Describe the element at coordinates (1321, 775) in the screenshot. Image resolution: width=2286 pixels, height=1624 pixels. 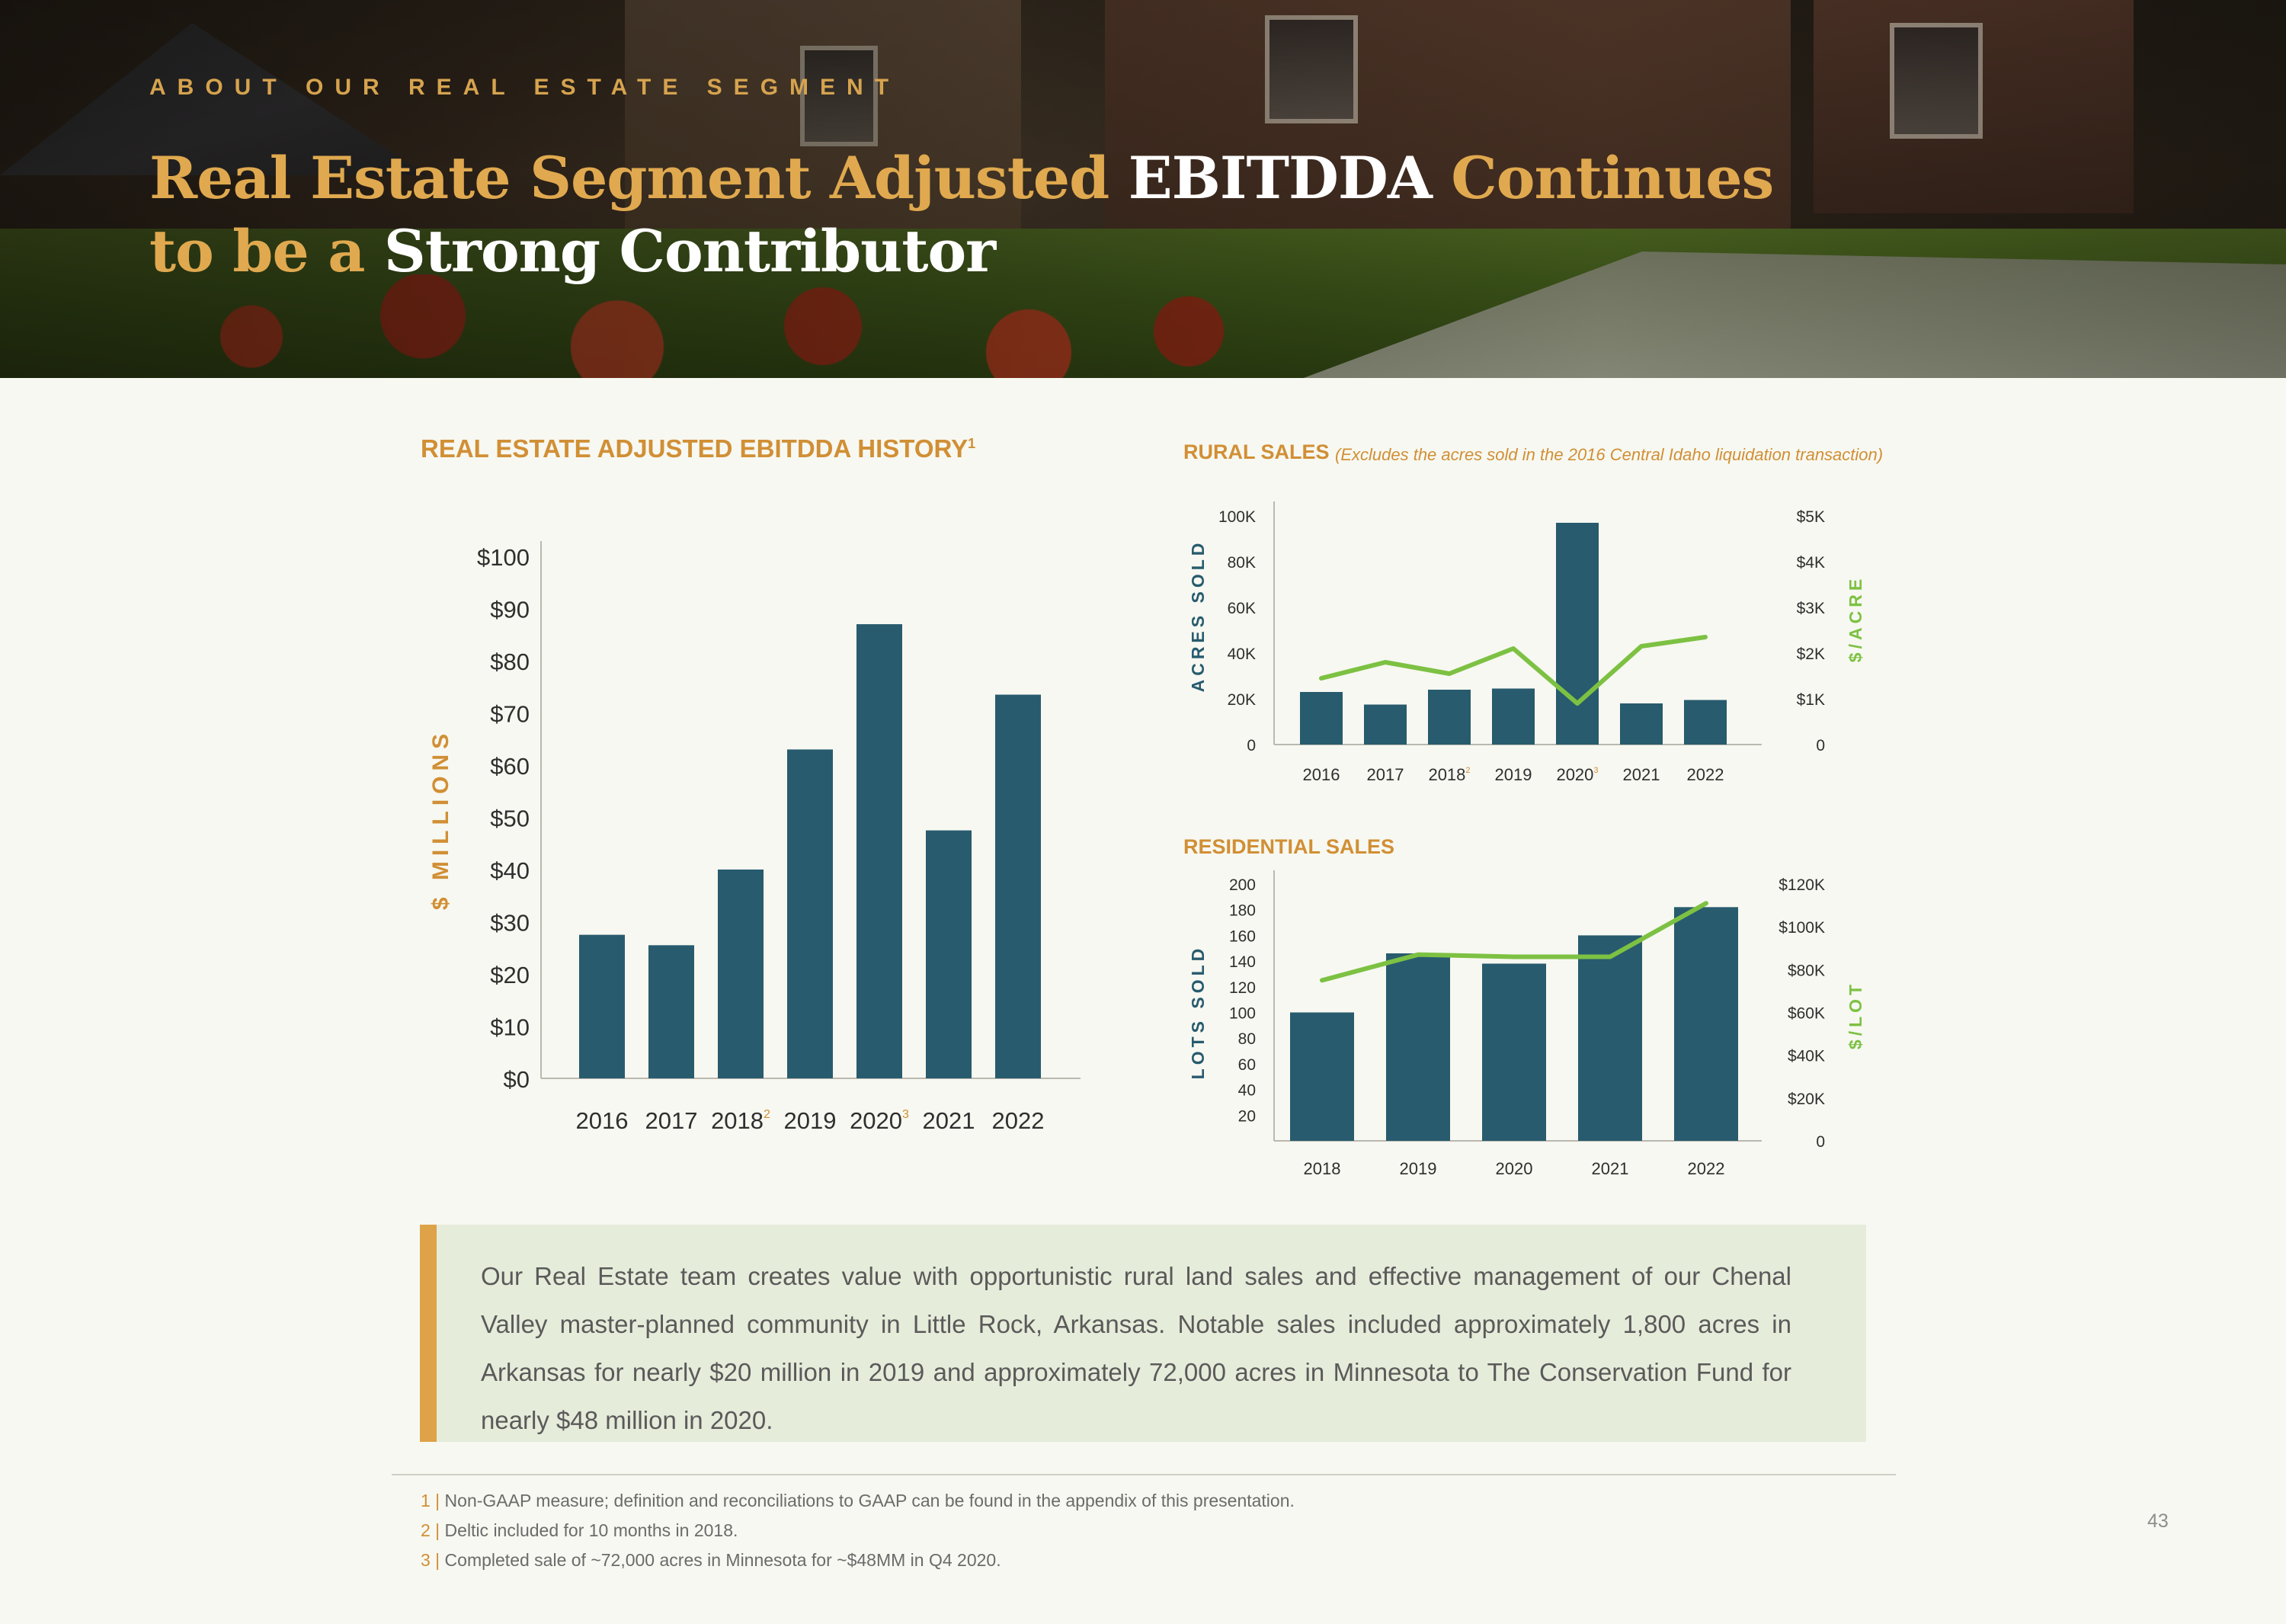
I see `rural-xtick-label: 2016` at that location.